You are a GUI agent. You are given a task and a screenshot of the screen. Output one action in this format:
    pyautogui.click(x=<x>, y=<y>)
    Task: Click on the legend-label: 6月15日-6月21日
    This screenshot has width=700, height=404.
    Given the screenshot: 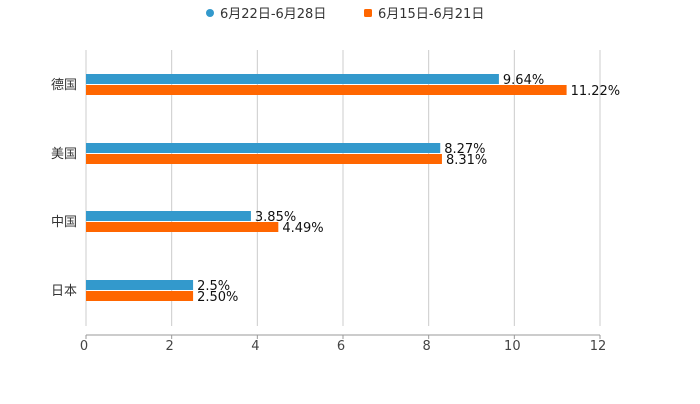 What is the action you would take?
    pyautogui.click(x=431, y=14)
    